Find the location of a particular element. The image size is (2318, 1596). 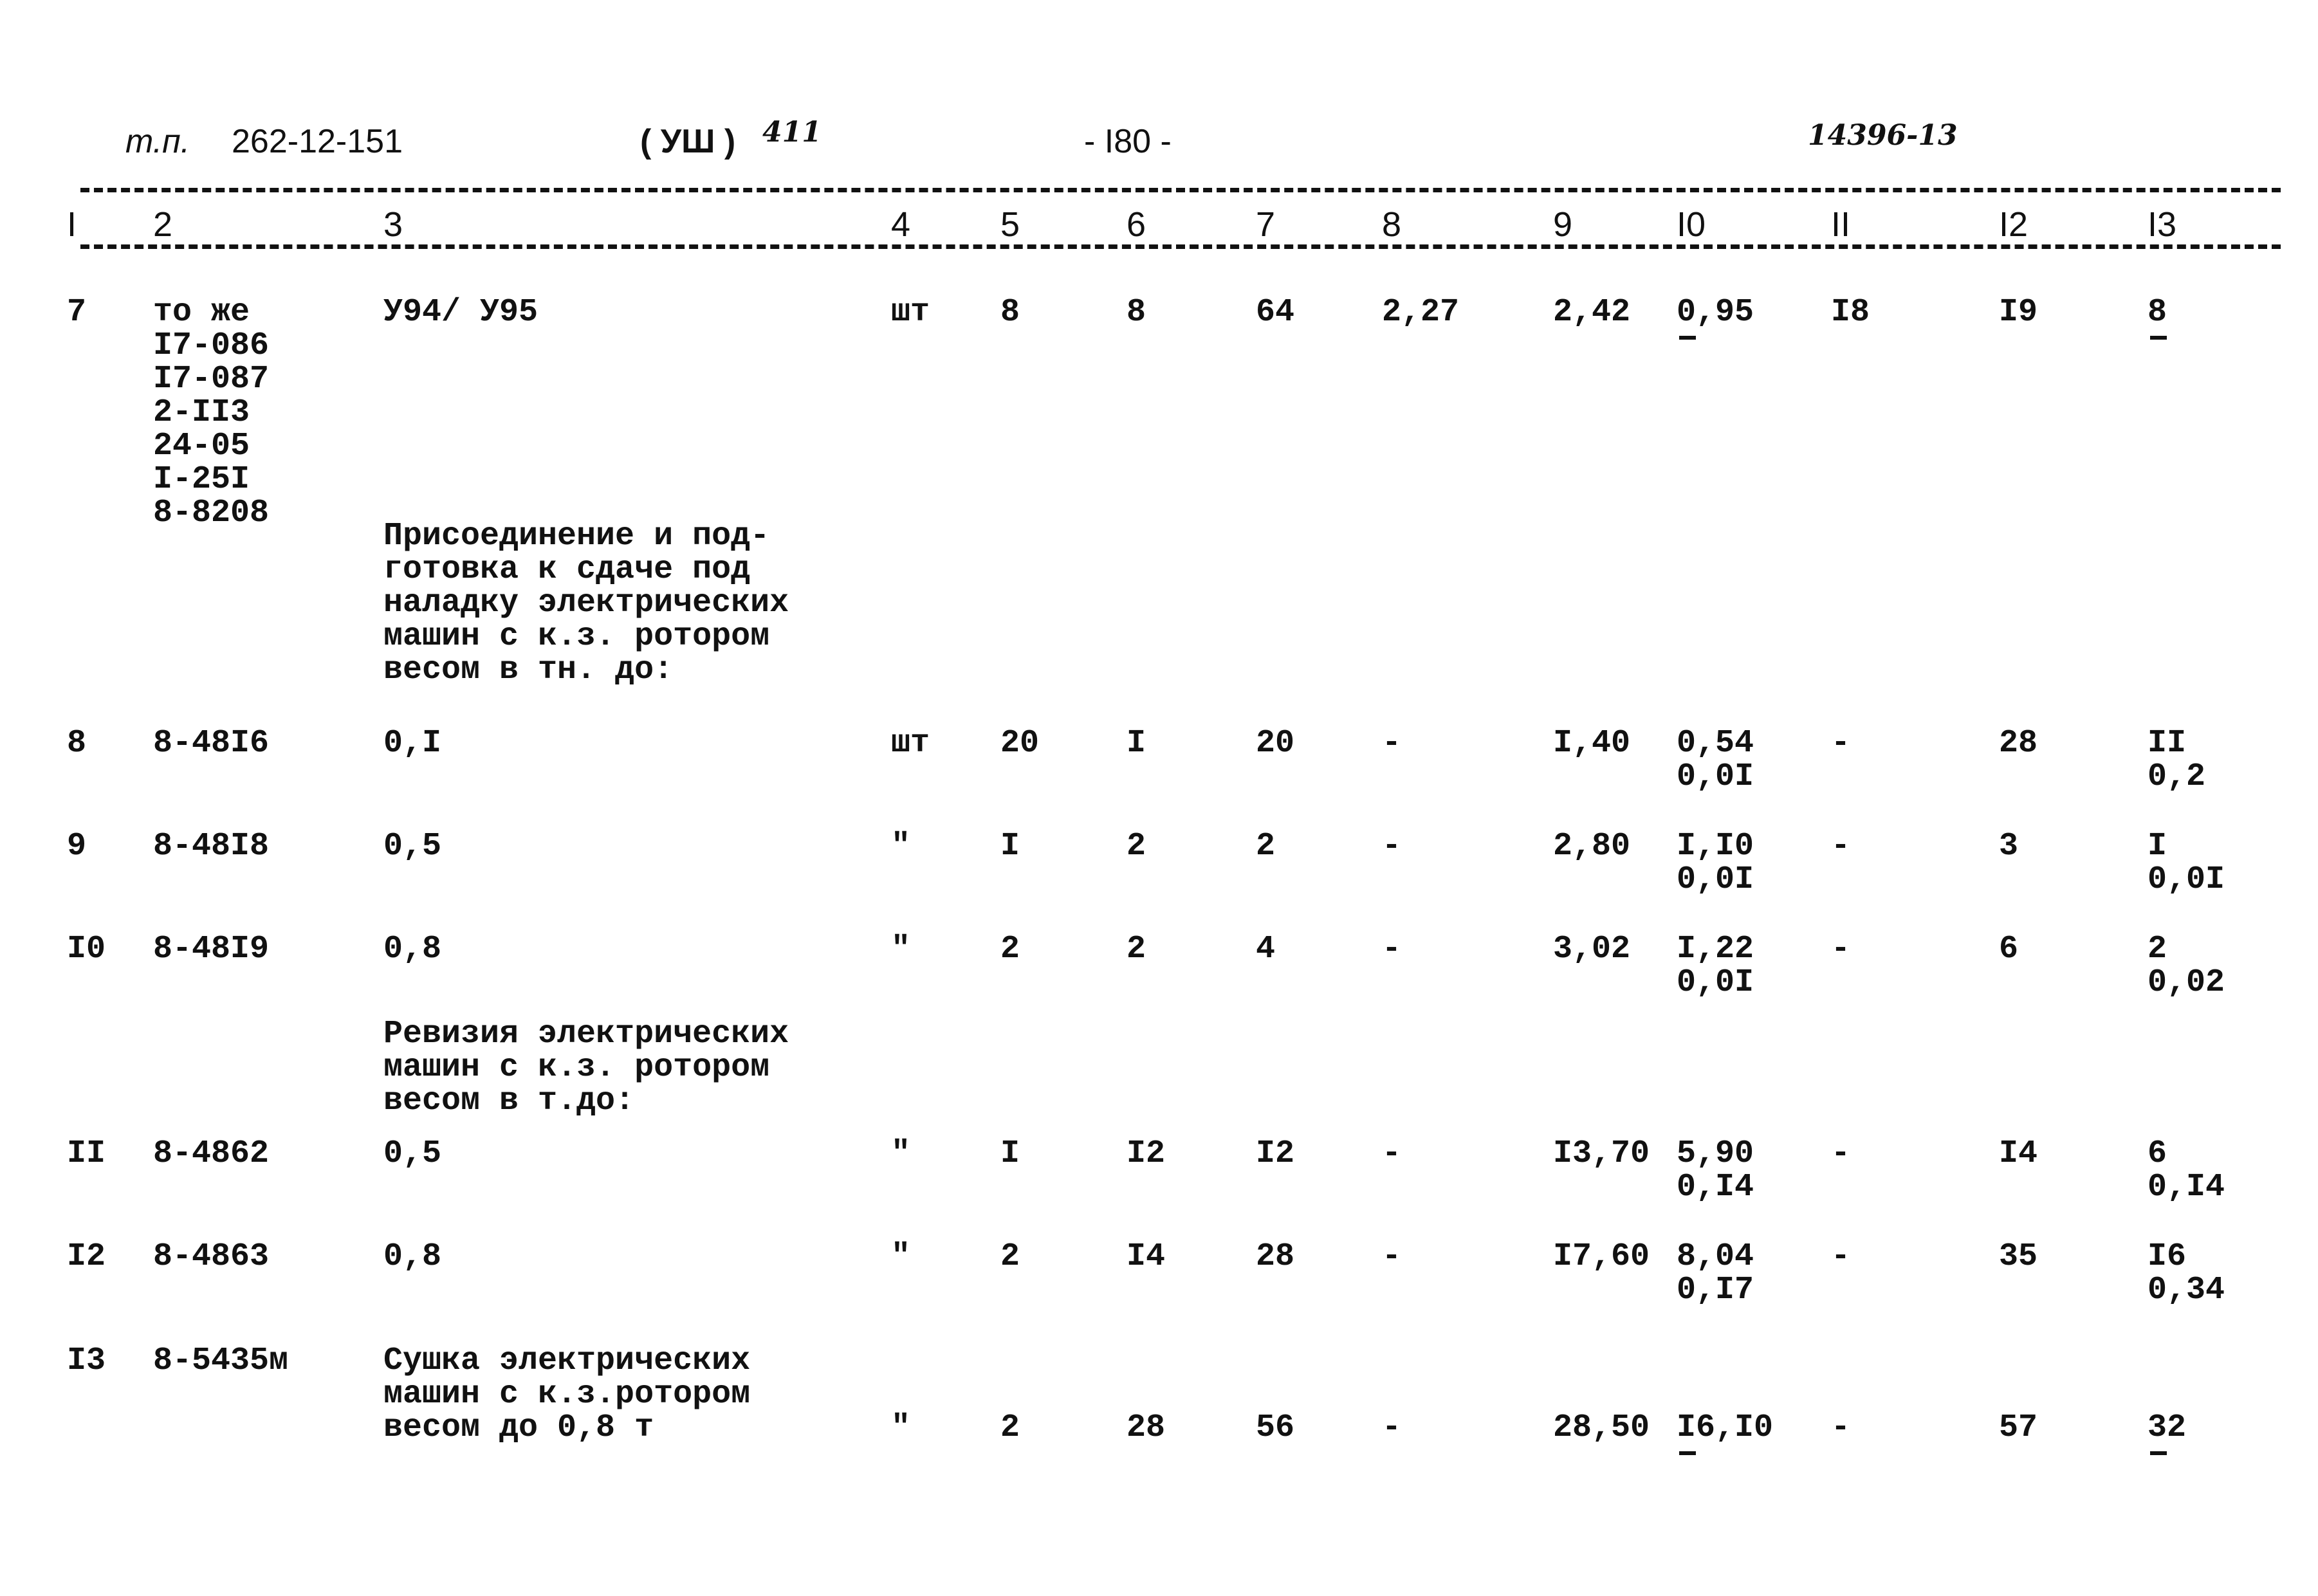

table-header-rule is located at coordinates (1181, 246).